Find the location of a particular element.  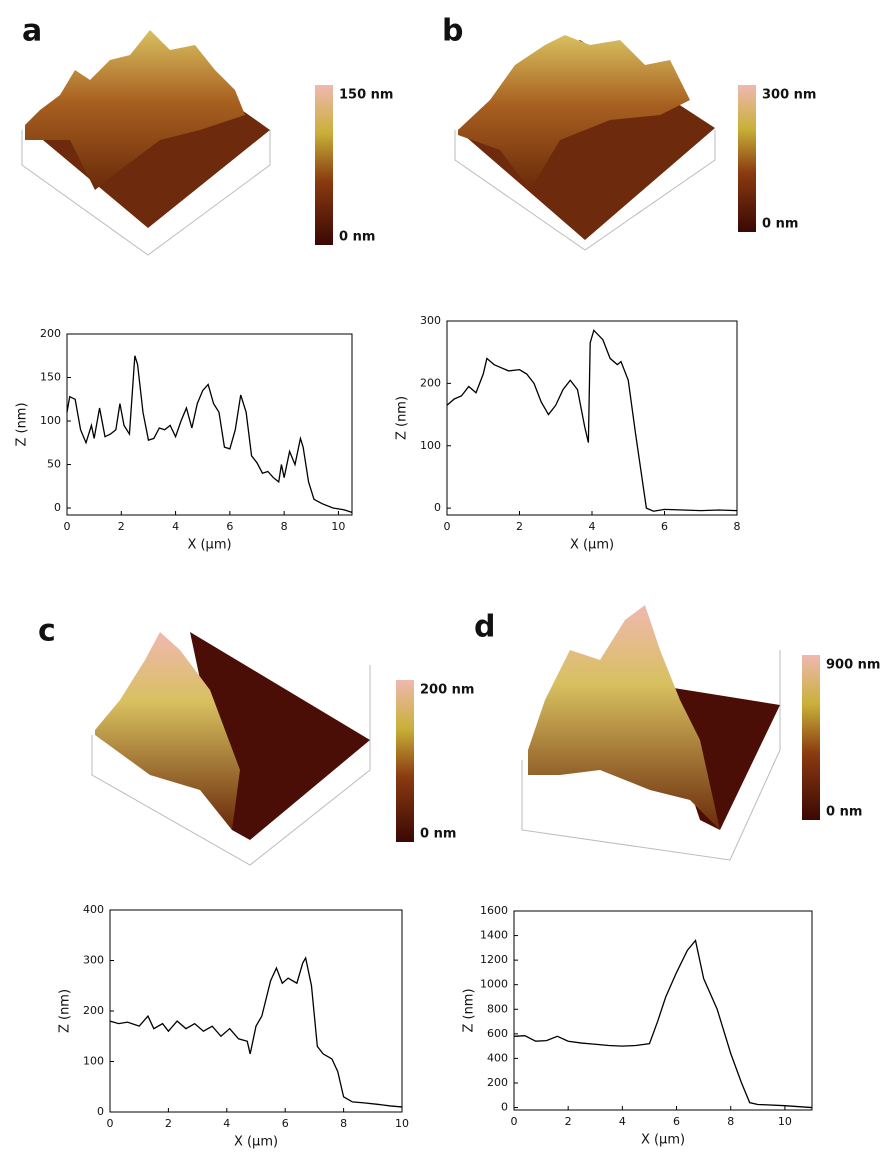

y-tick-label: 1000 is located at coordinates (494, 984).